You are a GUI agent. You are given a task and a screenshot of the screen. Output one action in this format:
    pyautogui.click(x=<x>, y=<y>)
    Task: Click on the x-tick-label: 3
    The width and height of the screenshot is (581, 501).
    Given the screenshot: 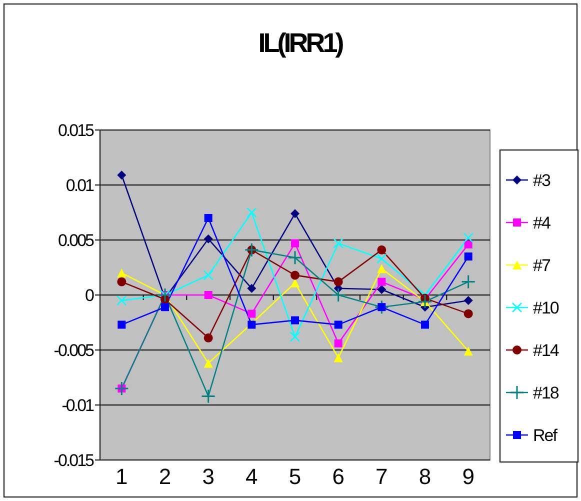 What is the action you would take?
    pyautogui.click(x=208, y=476)
    